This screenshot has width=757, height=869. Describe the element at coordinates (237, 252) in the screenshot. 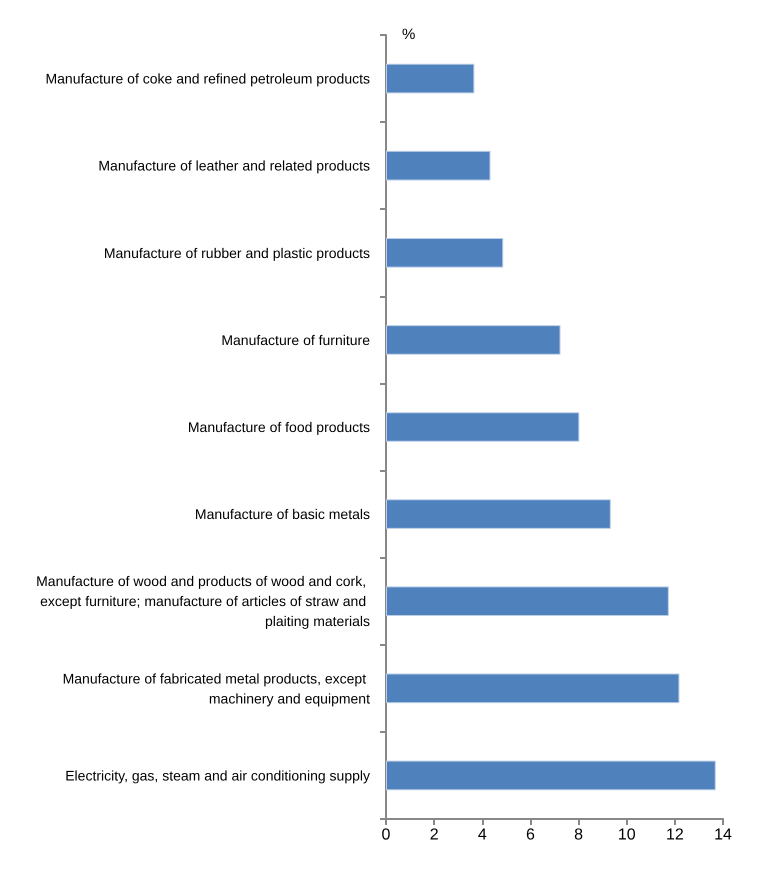

I see `y-tick-label: Manufacture of rubber and plastic products` at that location.